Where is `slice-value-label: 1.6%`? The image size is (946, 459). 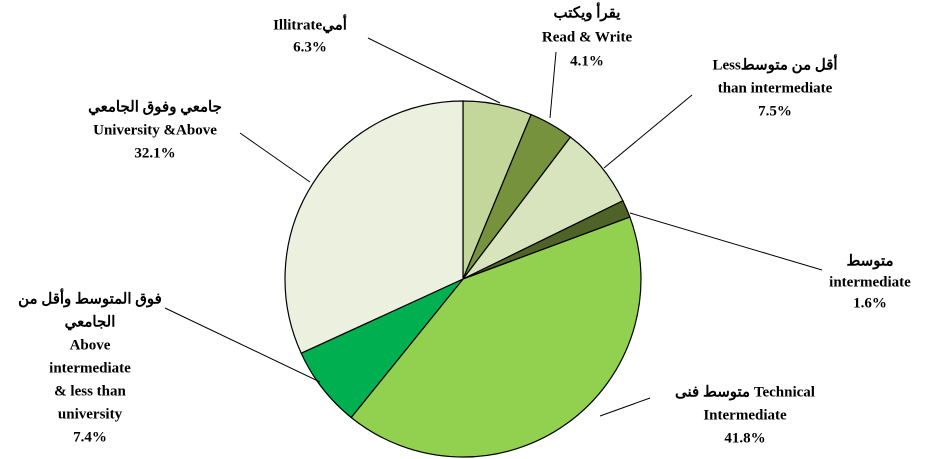 slice-value-label: 1.6% is located at coordinates (870, 303).